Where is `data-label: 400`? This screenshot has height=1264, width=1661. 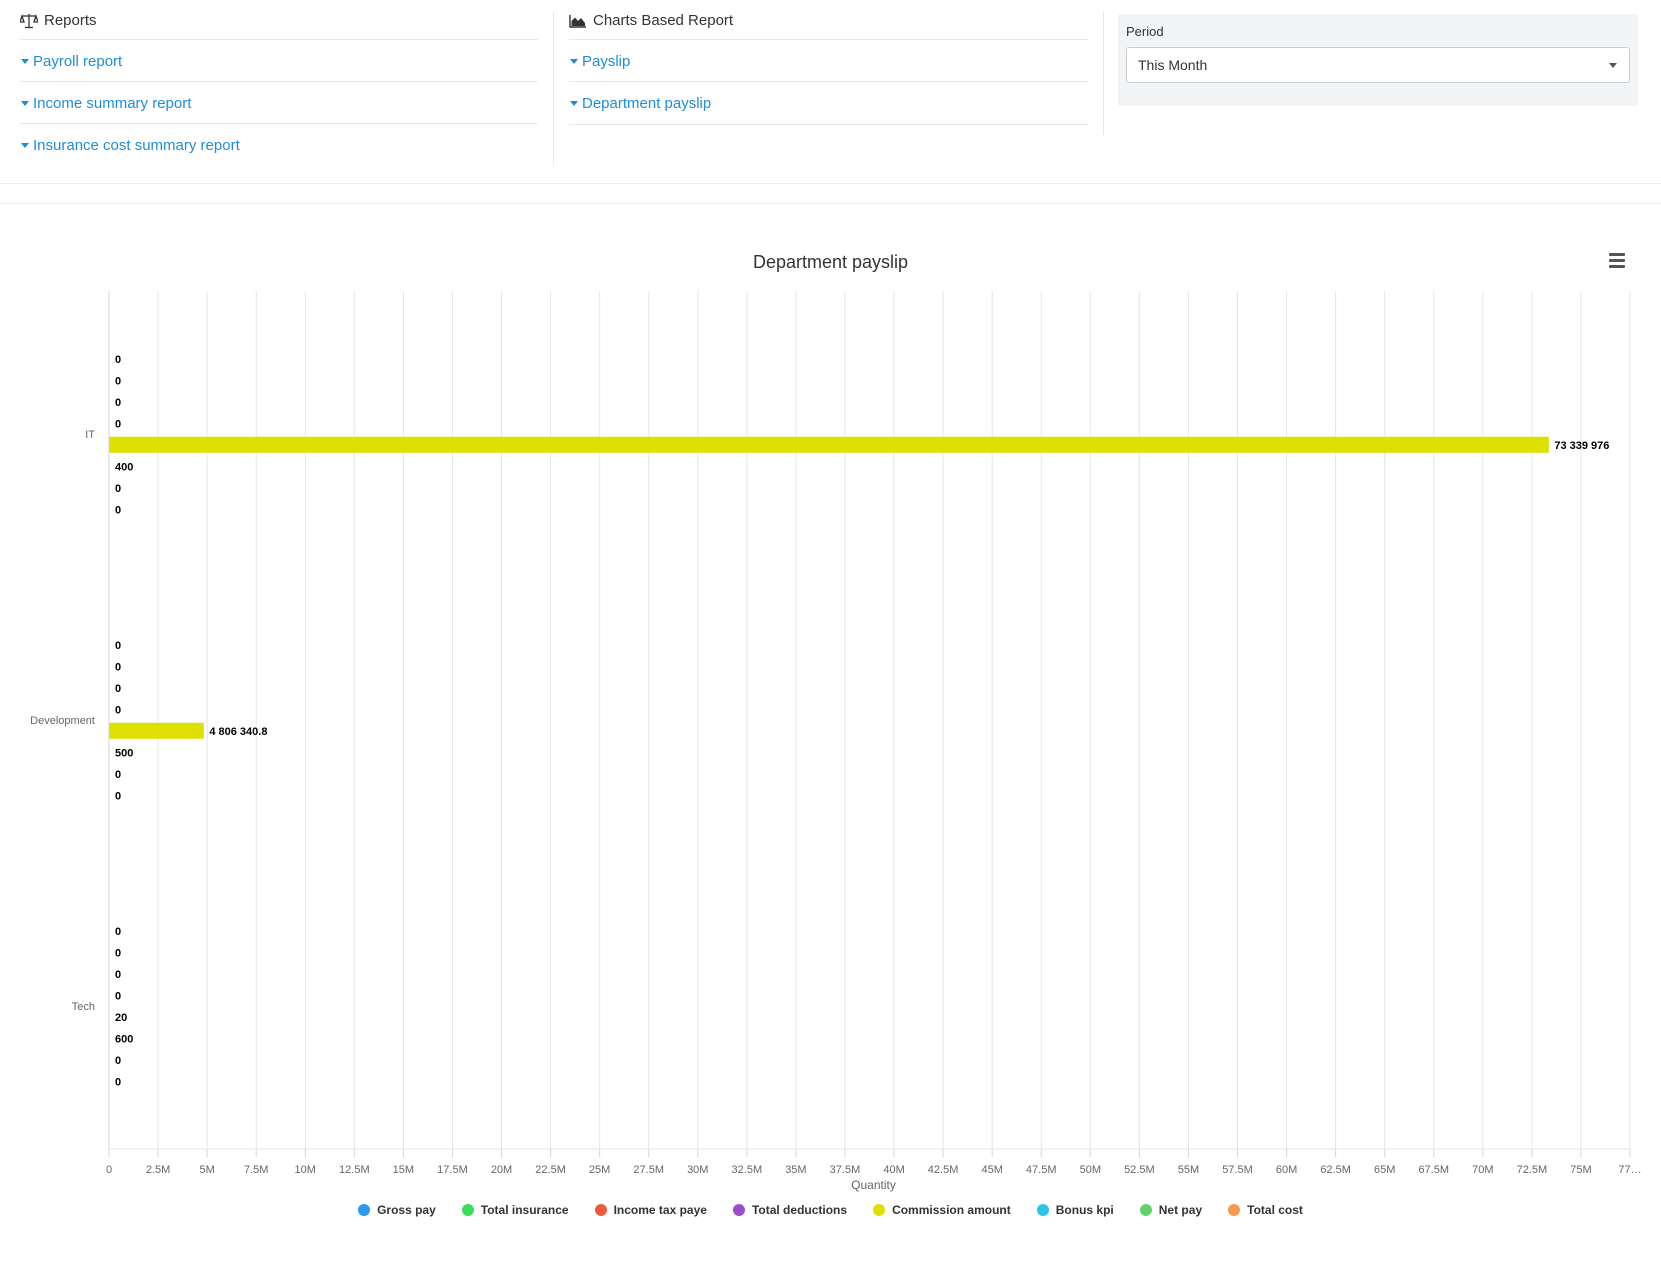 data-label: 400 is located at coordinates (124, 467).